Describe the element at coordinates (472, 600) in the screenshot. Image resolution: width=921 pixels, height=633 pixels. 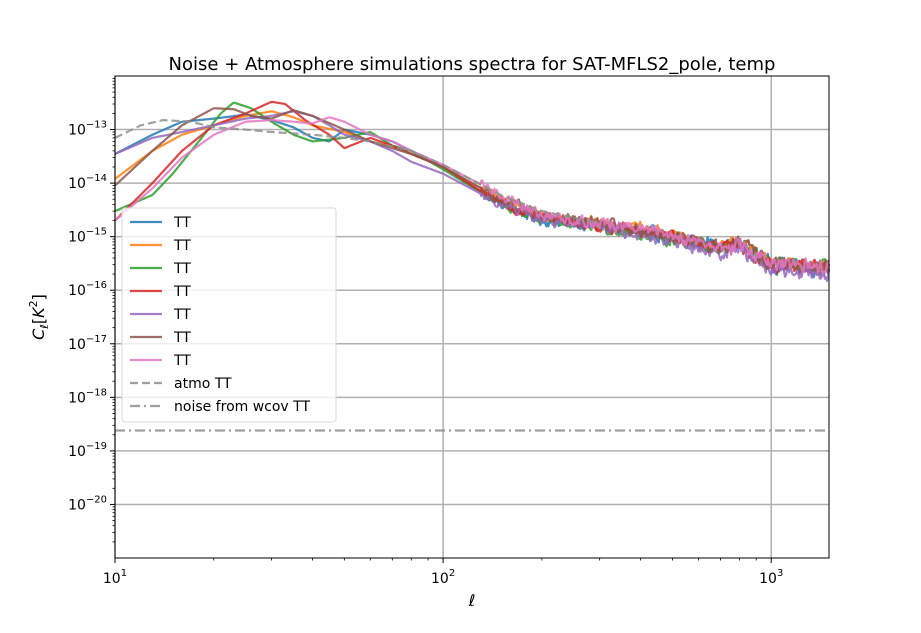
I see `x-axis-label: ℓ` at that location.